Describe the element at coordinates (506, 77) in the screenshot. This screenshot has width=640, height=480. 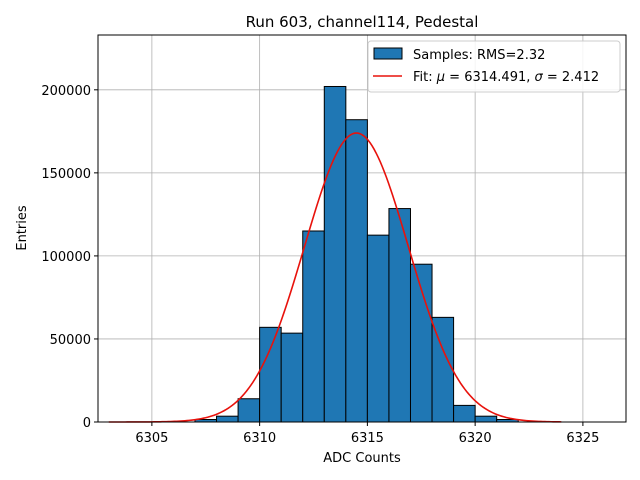
I see `legend-label-fit: Fit: μ = 6314.491, σ = 2.412` at that location.